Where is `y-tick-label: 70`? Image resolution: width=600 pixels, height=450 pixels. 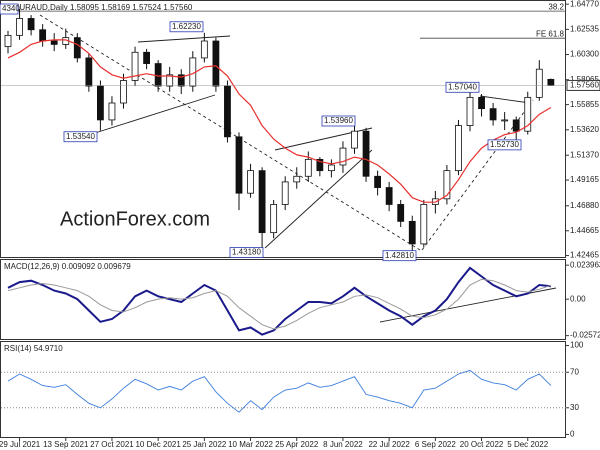
y-tick-label: 70 is located at coordinates (574, 371).